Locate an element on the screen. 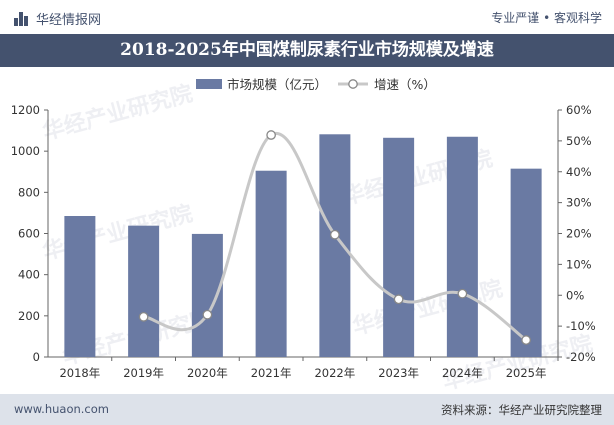  tagline: 专业严谨 • 客观科学 is located at coordinates (546, 18).